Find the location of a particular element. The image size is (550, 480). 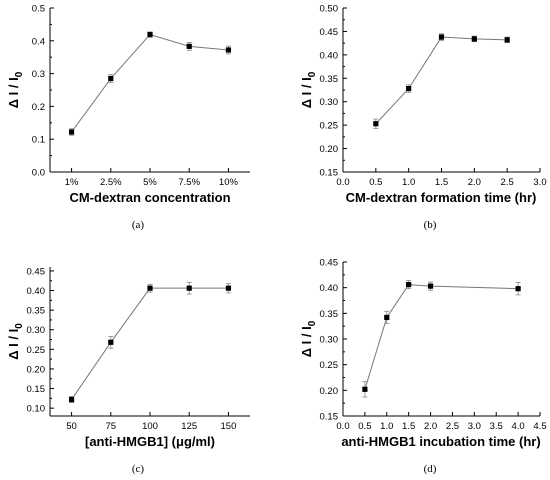

panel-label: (d) is located at coordinates (430, 469).